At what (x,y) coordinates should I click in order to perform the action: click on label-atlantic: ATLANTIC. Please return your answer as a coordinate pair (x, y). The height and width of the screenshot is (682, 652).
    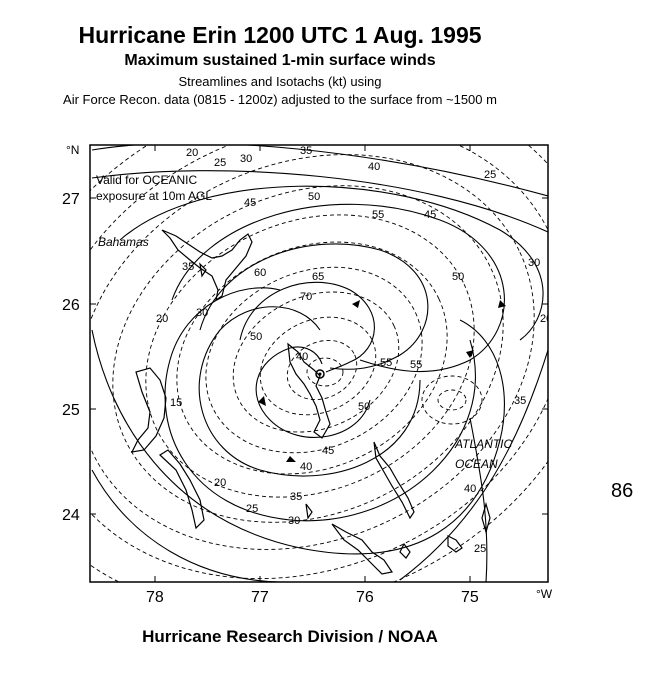
    Looking at the image, I should click on (483, 444).